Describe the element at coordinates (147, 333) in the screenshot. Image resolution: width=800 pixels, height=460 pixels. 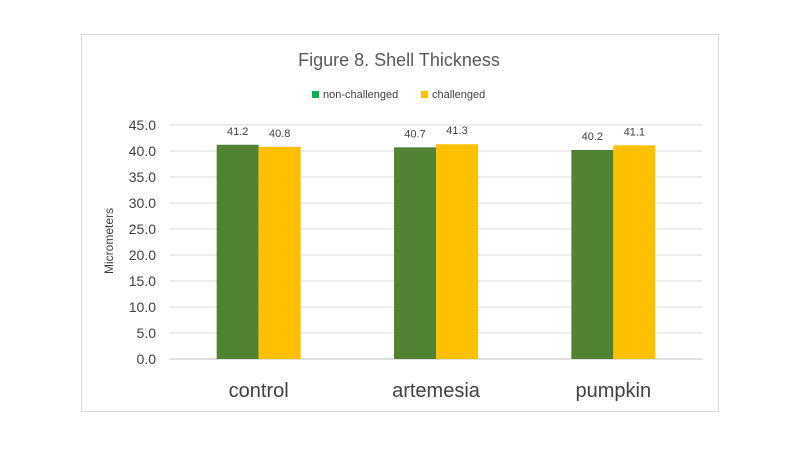
I see `y-tick-label: 5.0` at that location.